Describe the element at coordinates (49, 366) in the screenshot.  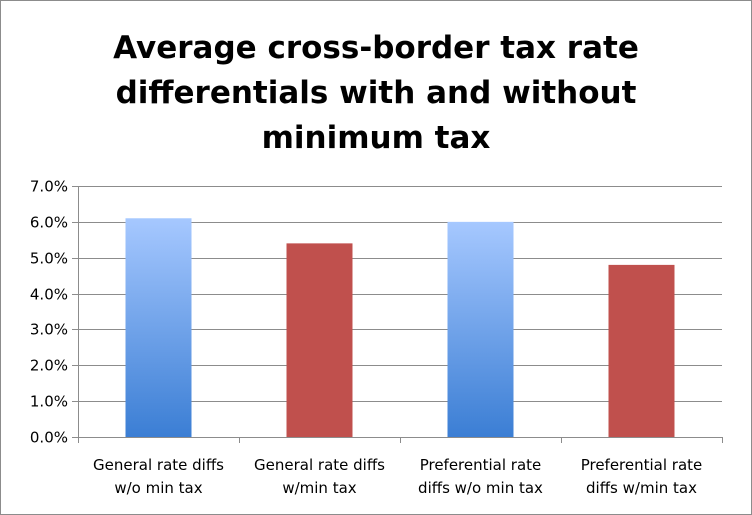
I see `y-tick-label: 2.0%` at that location.